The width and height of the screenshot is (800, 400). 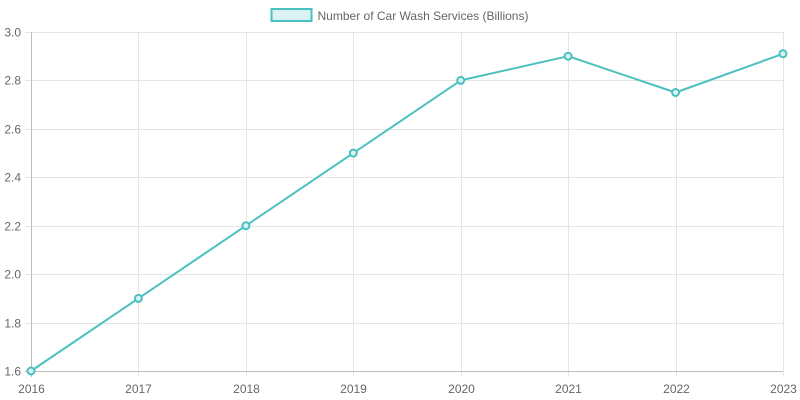 I want to click on y-tick-label: 1.6, so click(x=12, y=372).